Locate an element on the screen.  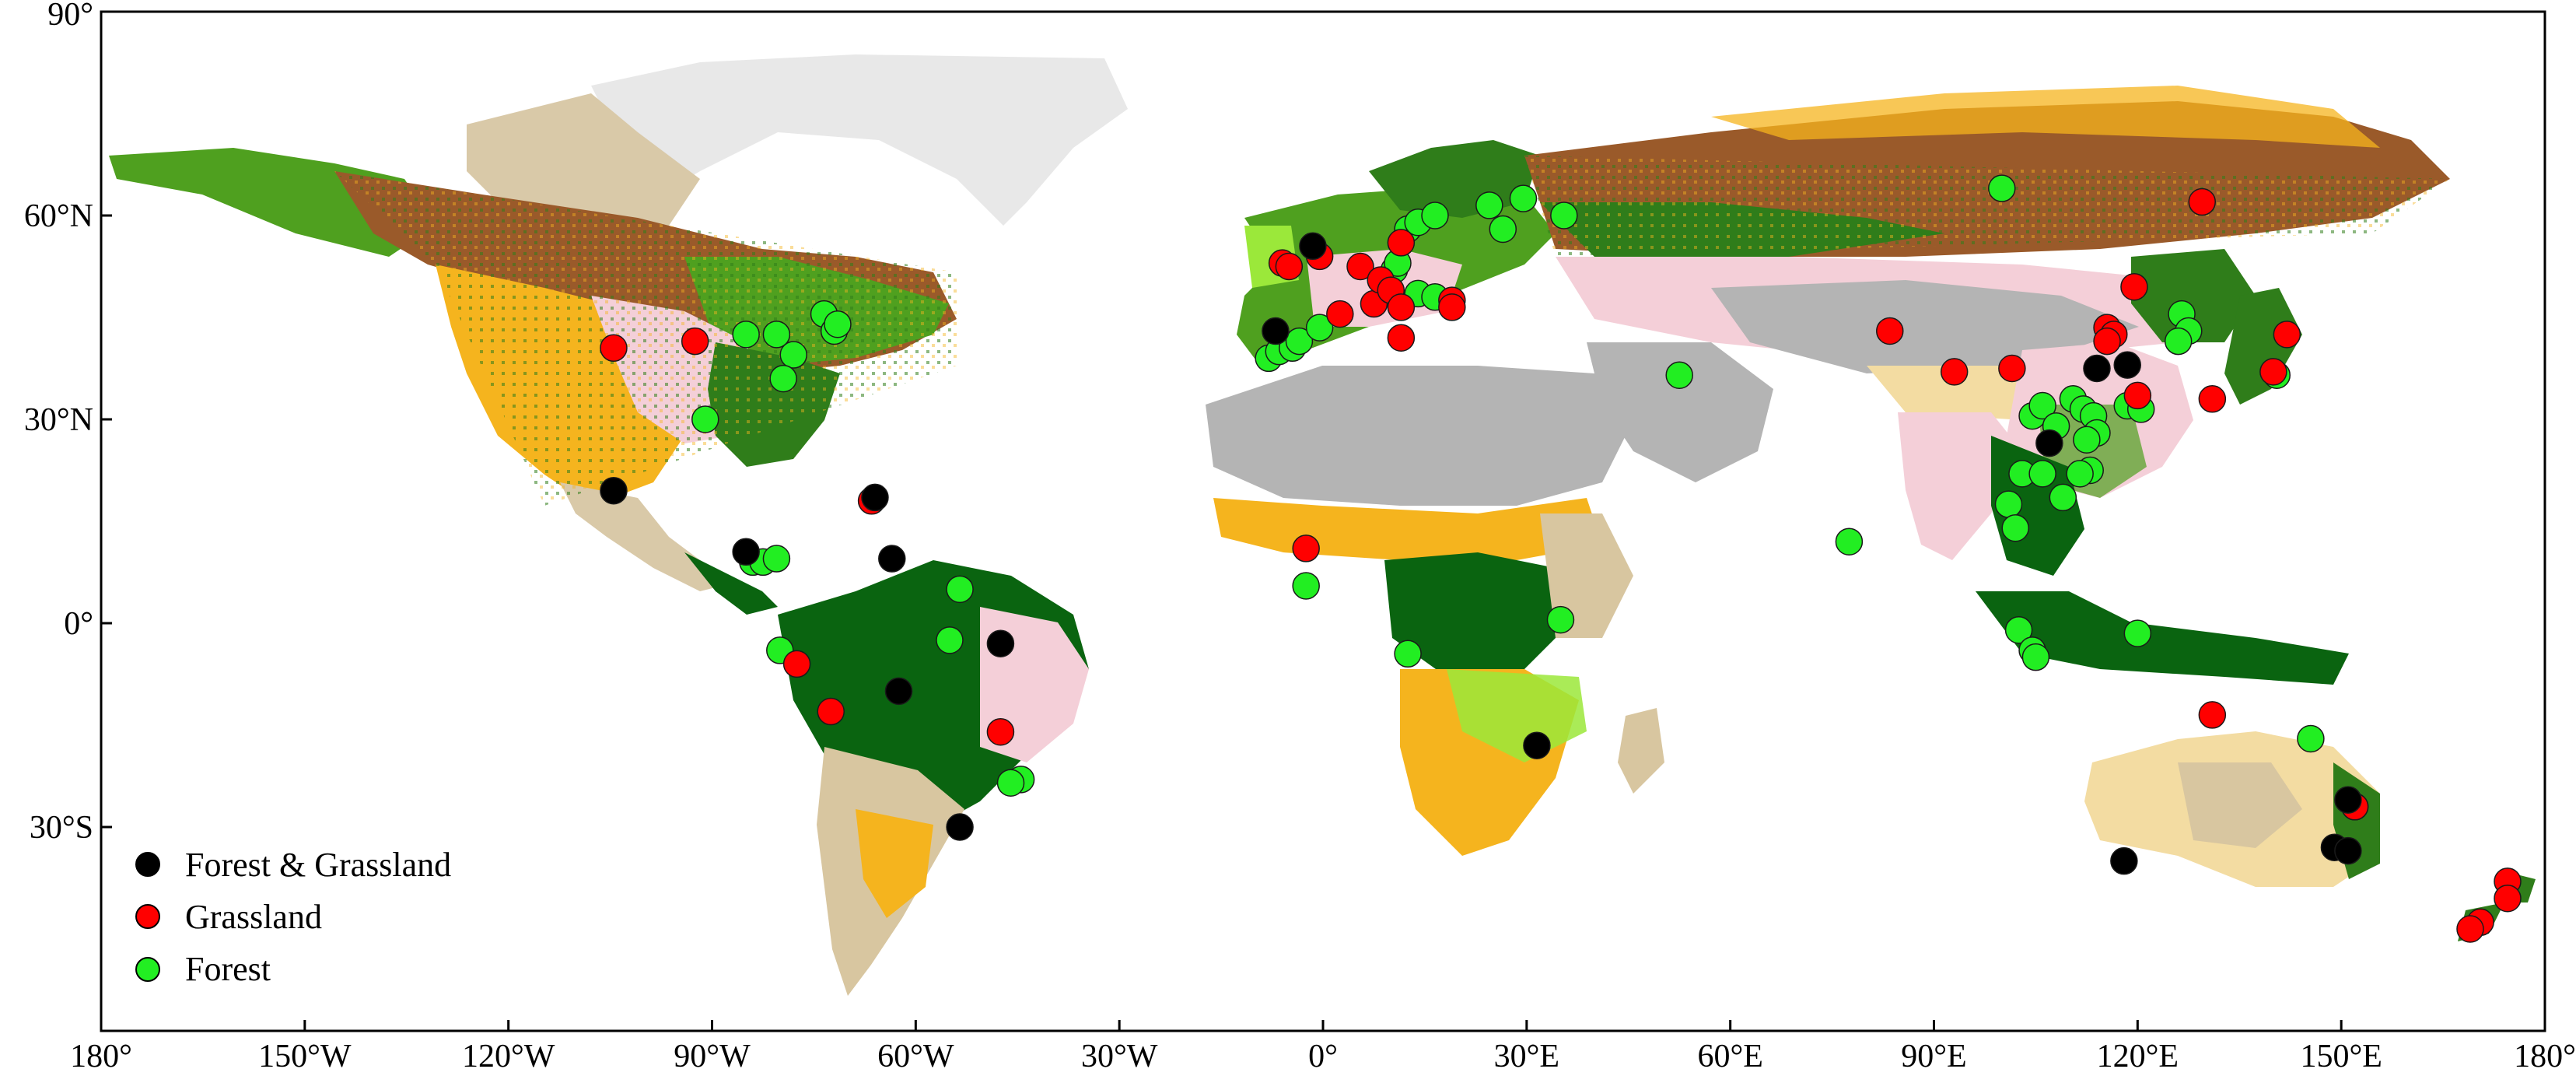
africa-central-forest is located at coordinates (1478, 614).